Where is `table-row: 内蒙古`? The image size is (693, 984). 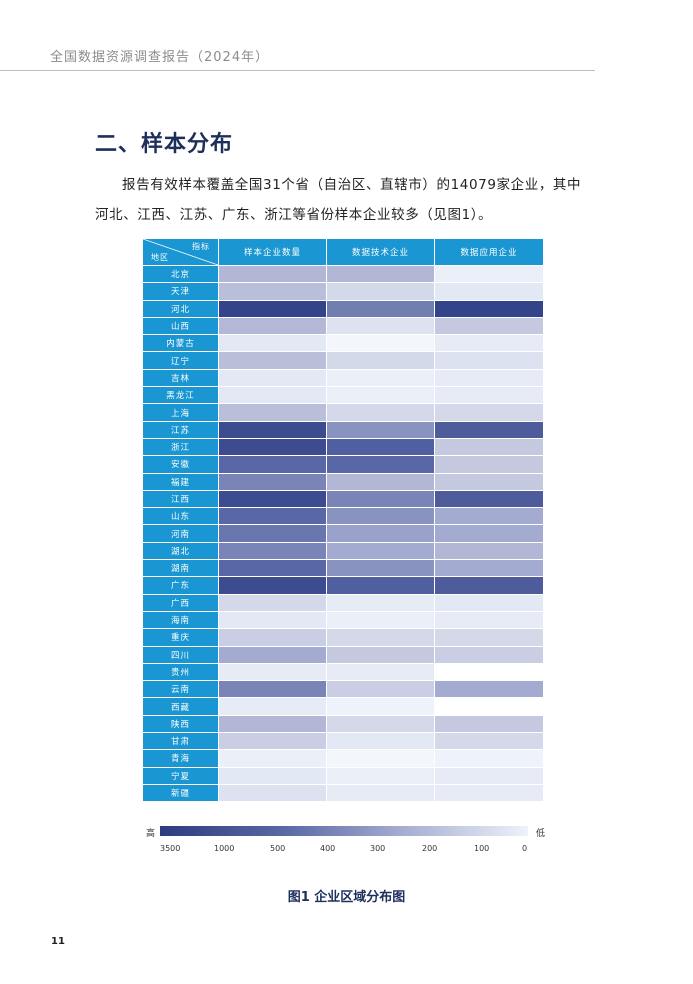 table-row: 内蒙古 is located at coordinates (343, 343).